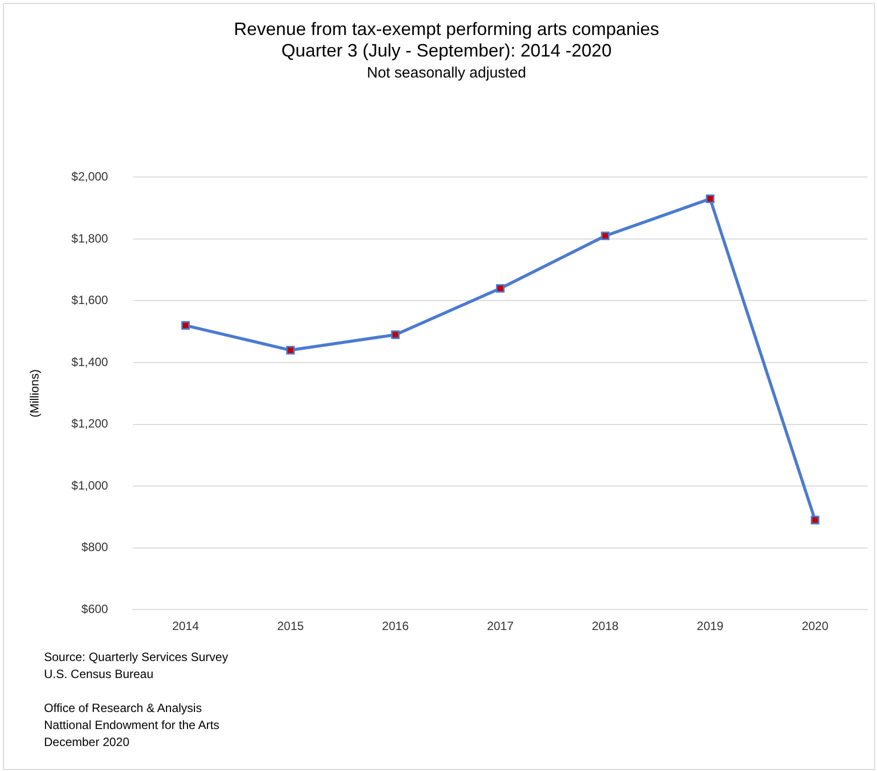 Image resolution: width=877 pixels, height=771 pixels. I want to click on chart-title: Revenue from tax-exempt performing arts companies Quarter 3 (July - September): 2014 -2020, so click(447, 39).